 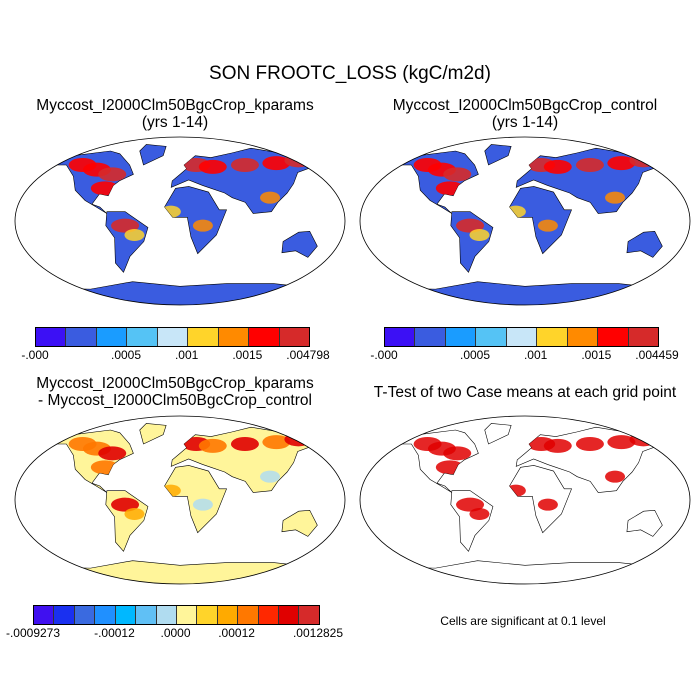 I want to click on colorbar-label: .004459, so click(x=657, y=355).